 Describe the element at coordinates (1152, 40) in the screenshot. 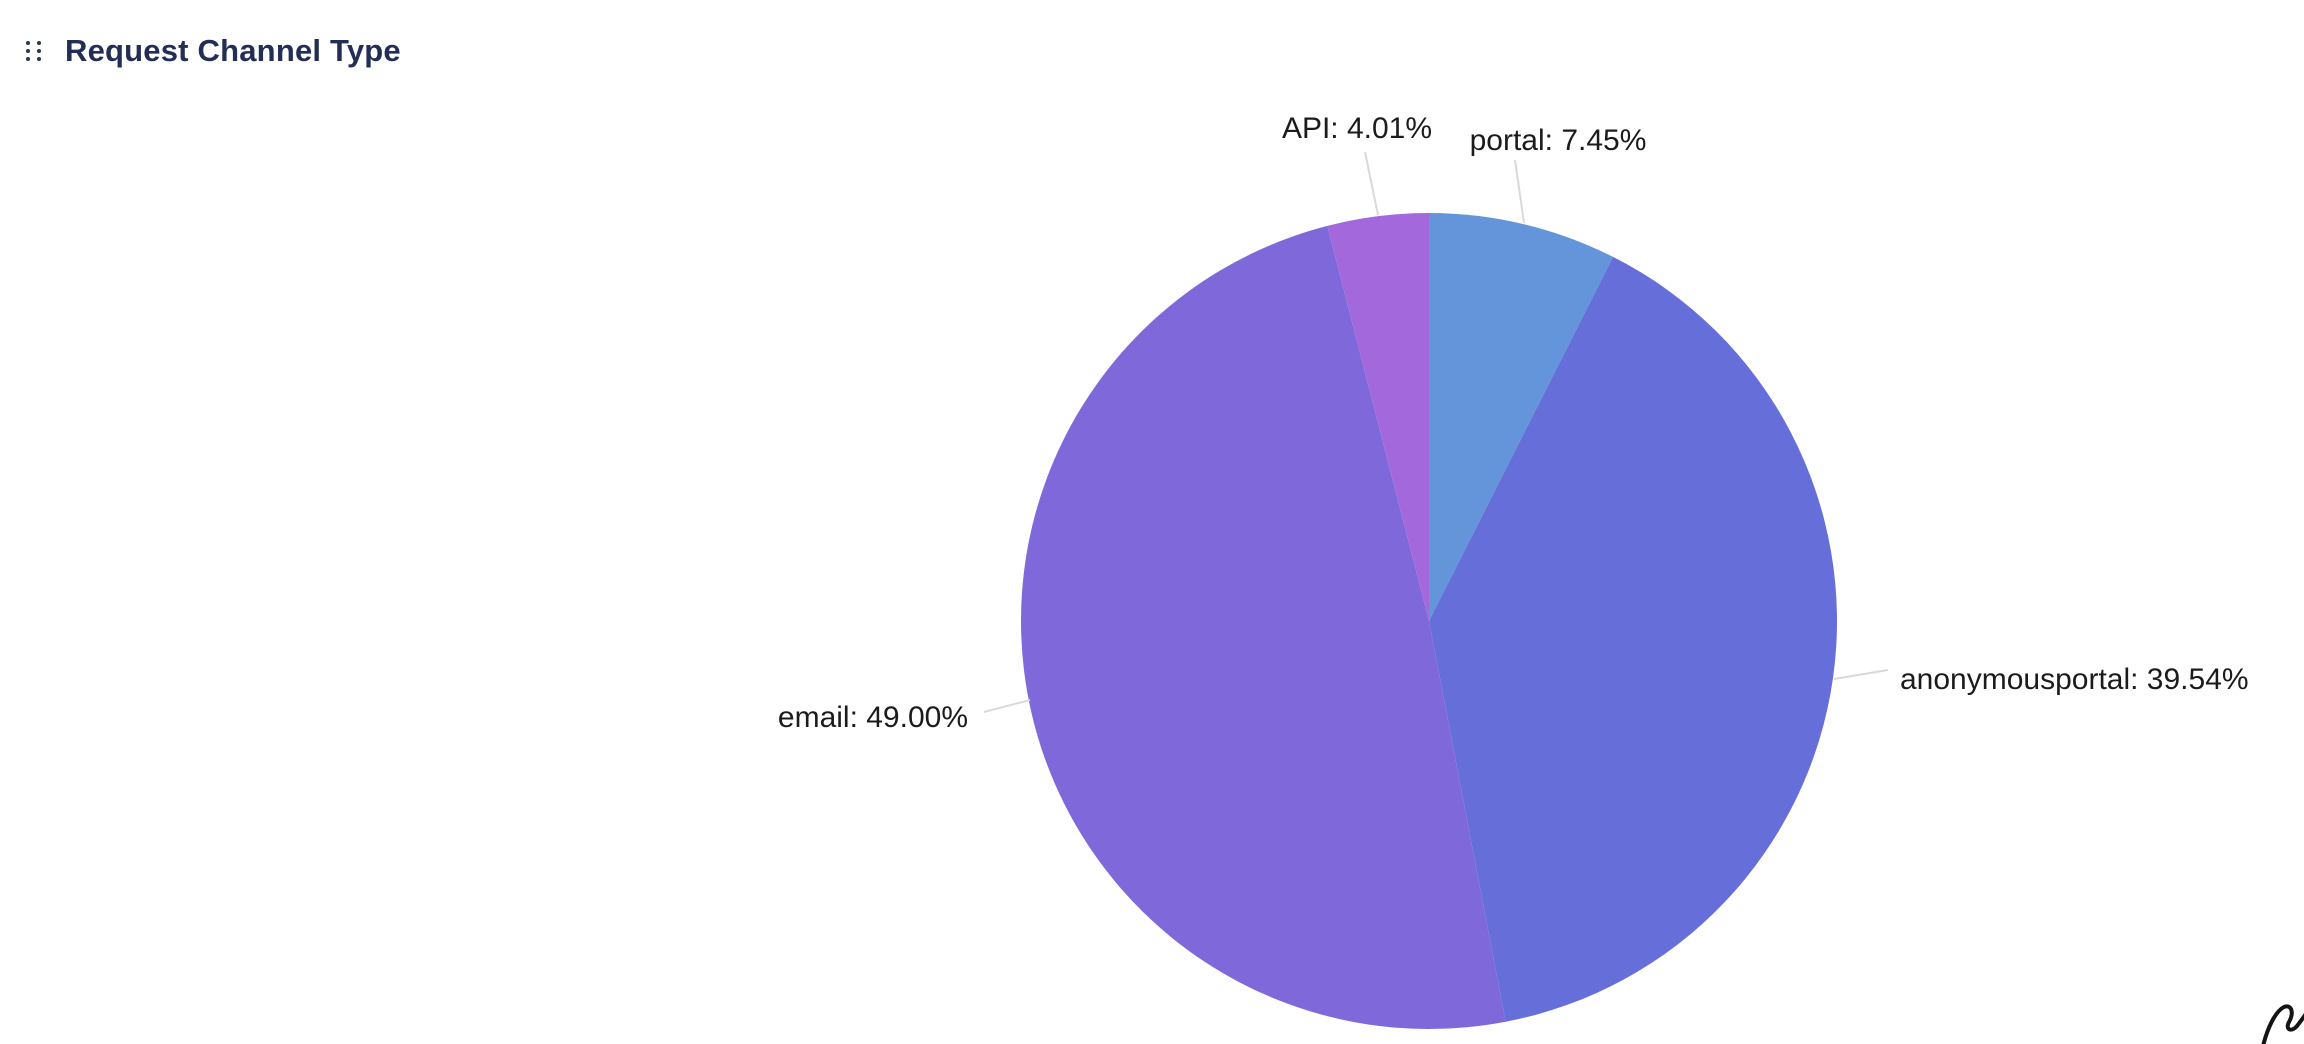

I see `widget-header: Request Channel Type` at that location.